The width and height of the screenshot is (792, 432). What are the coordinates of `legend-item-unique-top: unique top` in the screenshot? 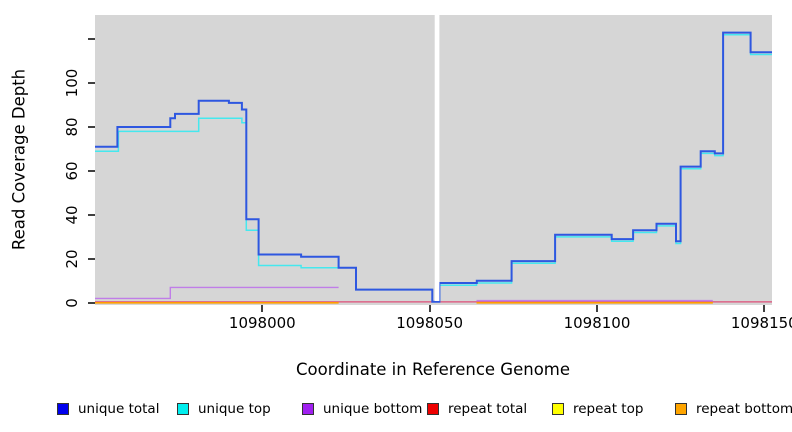 It's located at (224, 409).